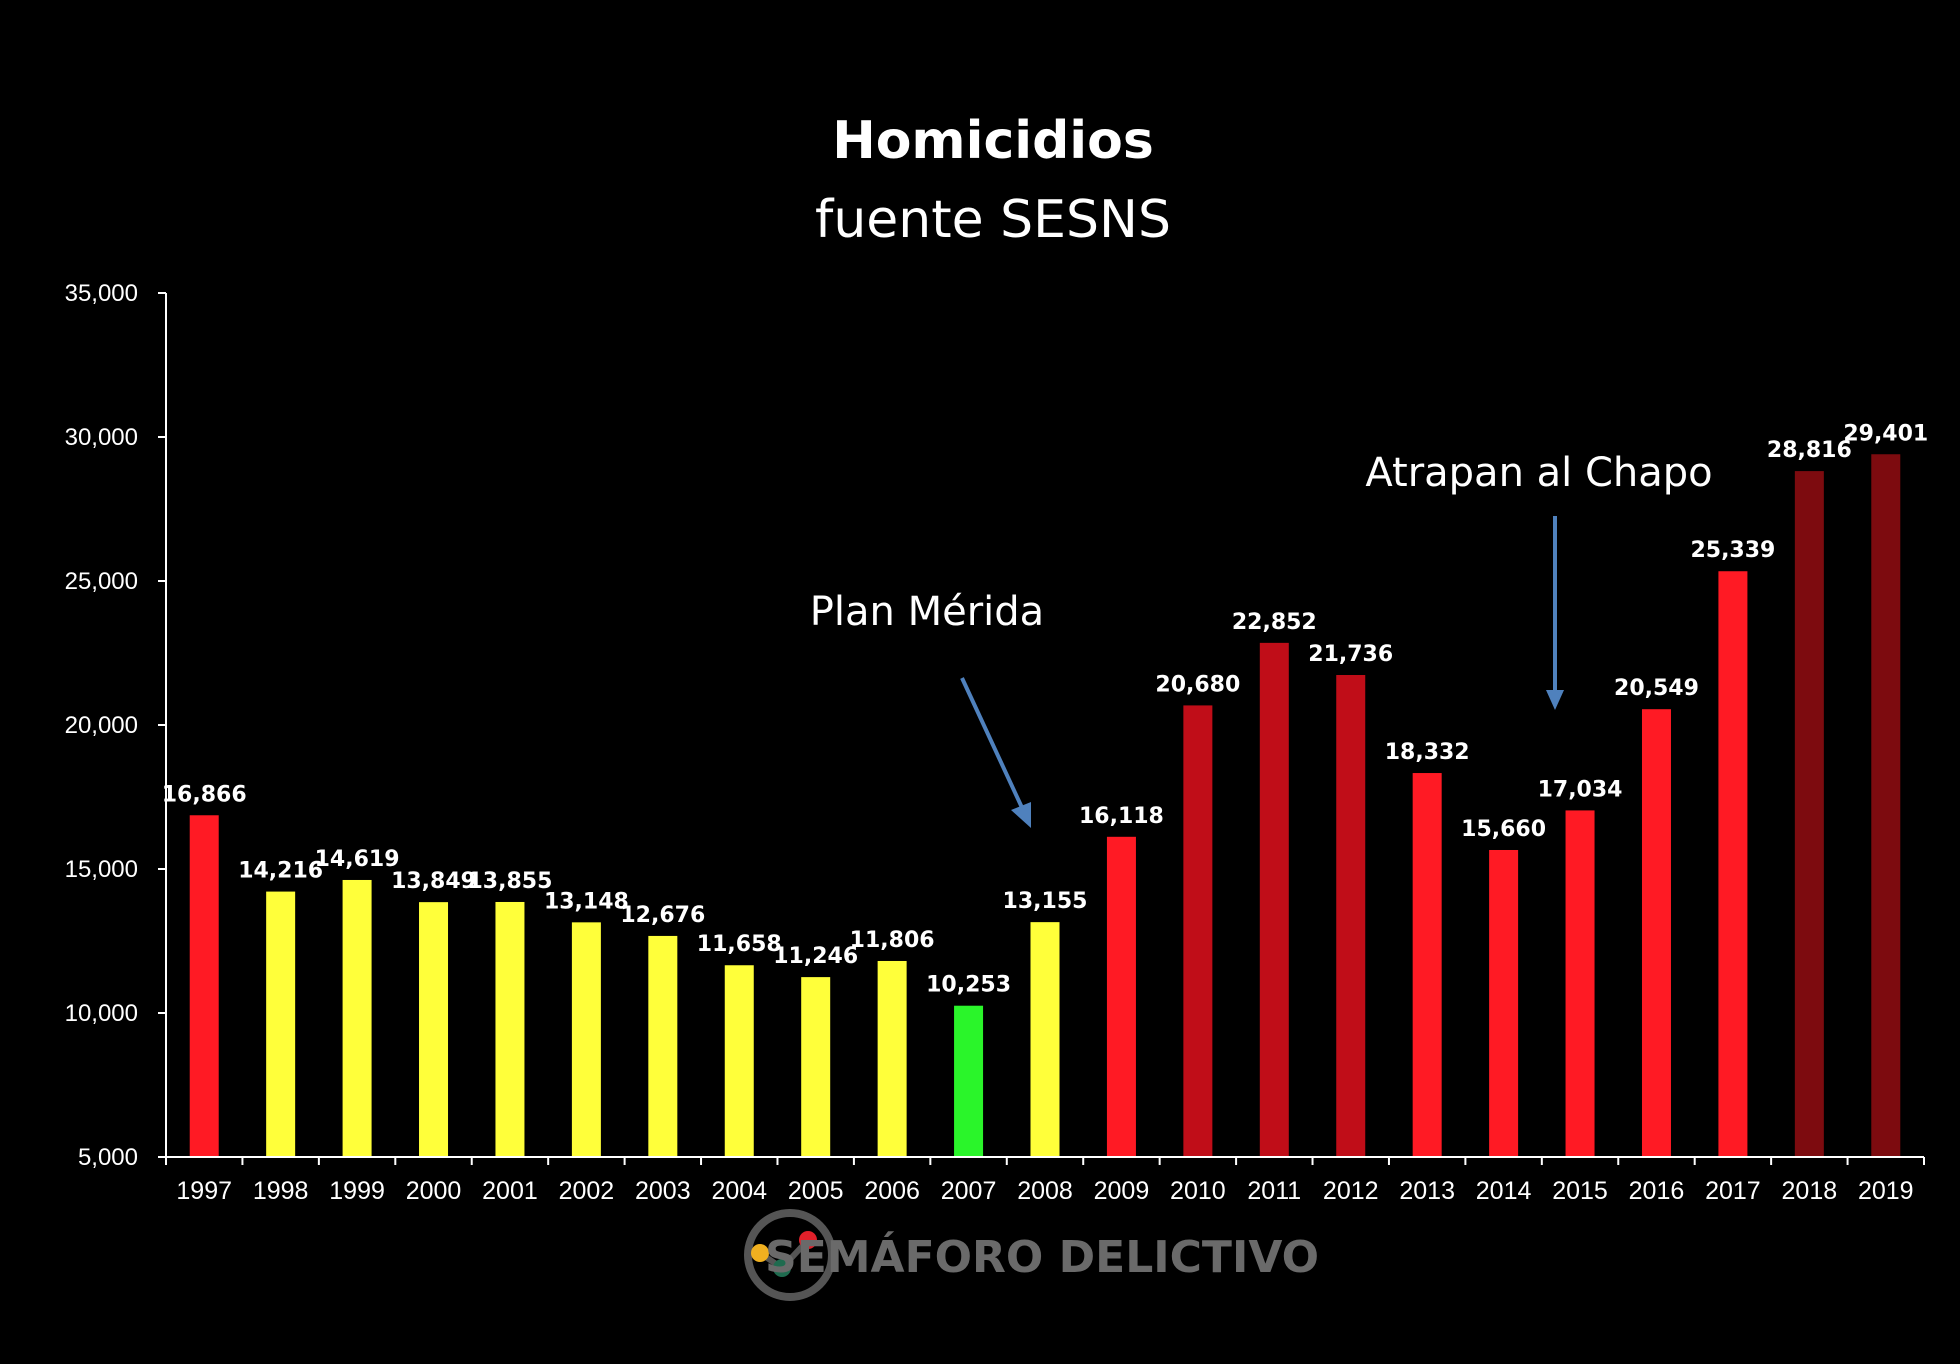 This screenshot has width=1960, height=1364. Describe the element at coordinates (101, 1013) in the screenshot. I see `y-tick-label: 10,000` at that location.